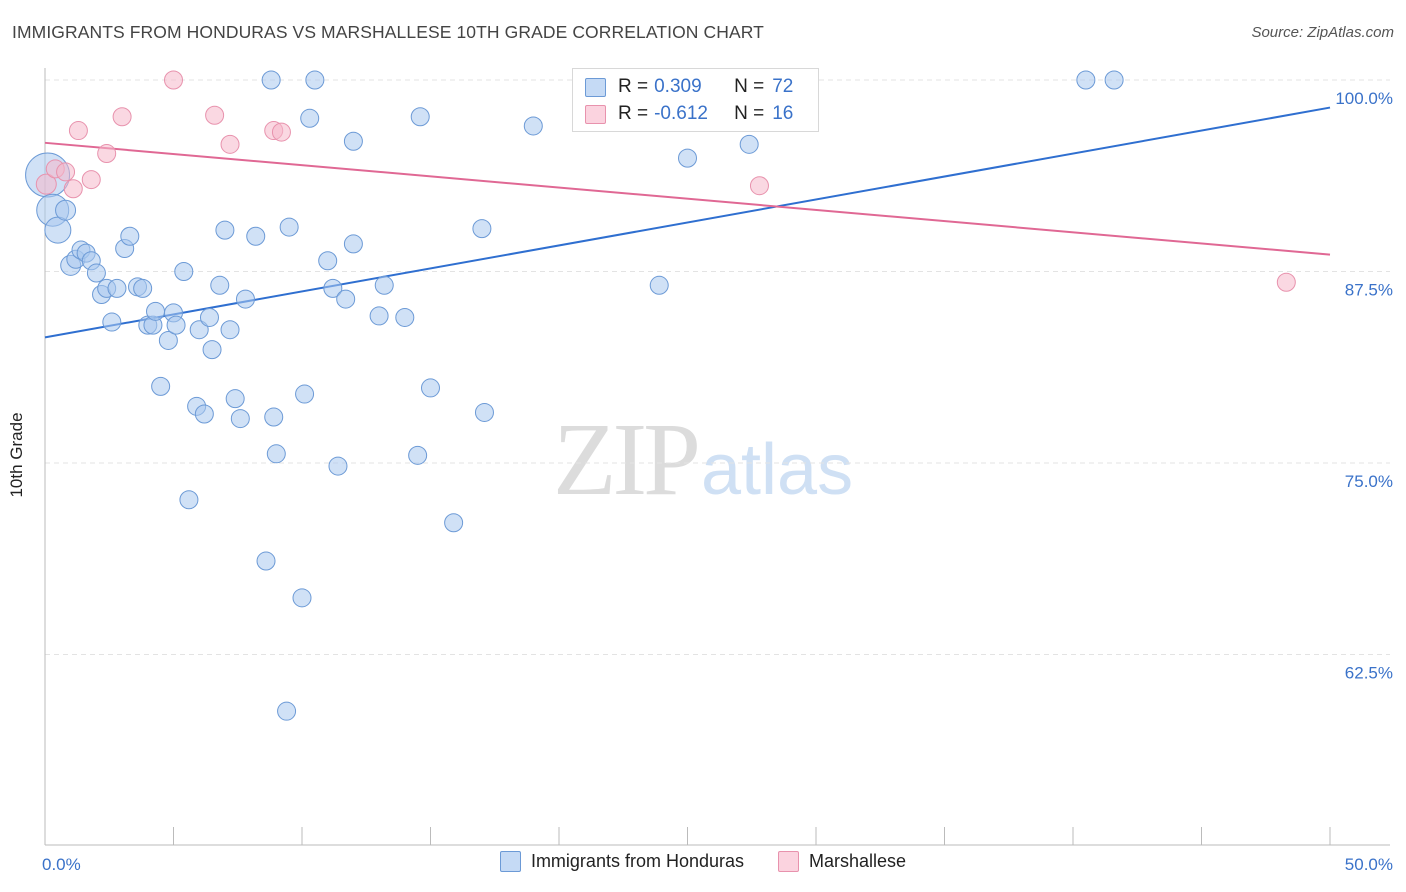  Describe the element at coordinates (16, 455) in the screenshot. I see `y-axis-label: 10th Grade` at that location.